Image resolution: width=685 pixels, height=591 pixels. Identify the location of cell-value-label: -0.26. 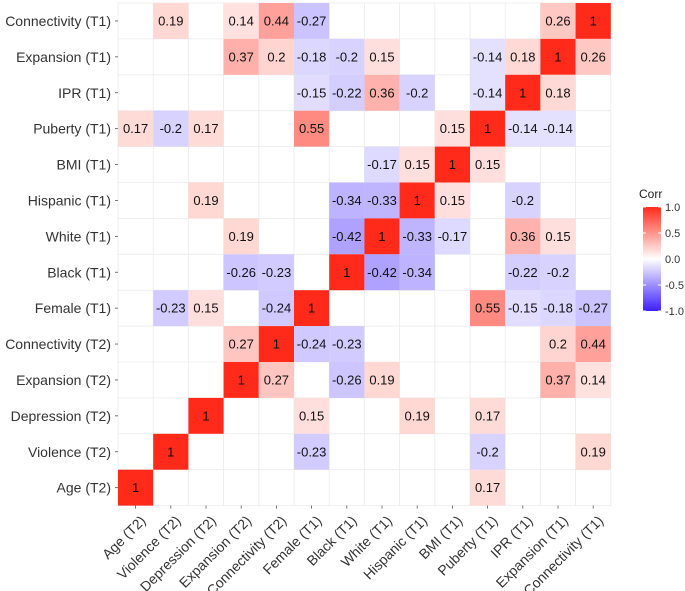
(347, 379).